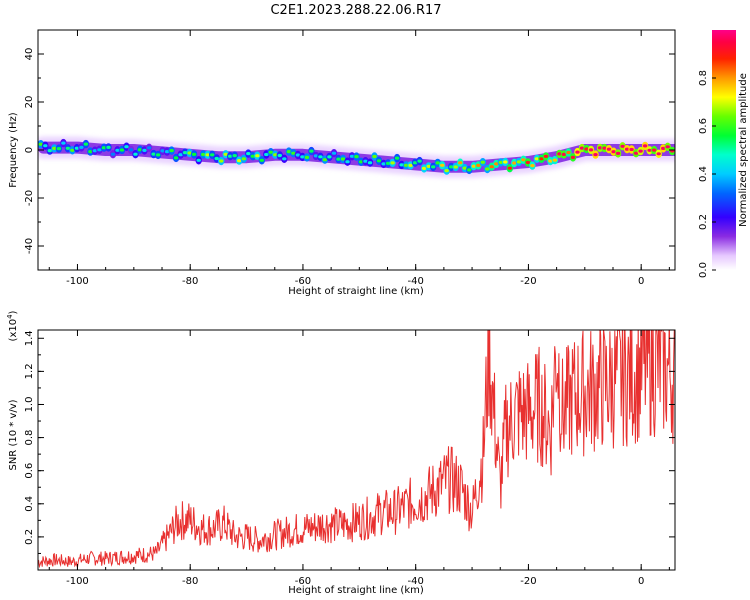  What do you see at coordinates (77, 581) in the screenshot?
I see `x-tick-label: -100` at bounding box center [77, 581].